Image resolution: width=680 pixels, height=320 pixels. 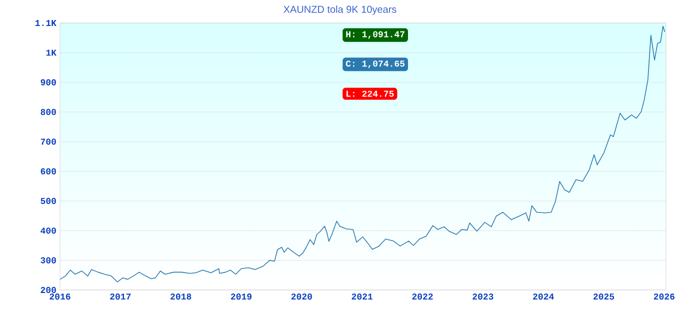 I want to click on y-tick-label: 900, so click(x=48, y=82).